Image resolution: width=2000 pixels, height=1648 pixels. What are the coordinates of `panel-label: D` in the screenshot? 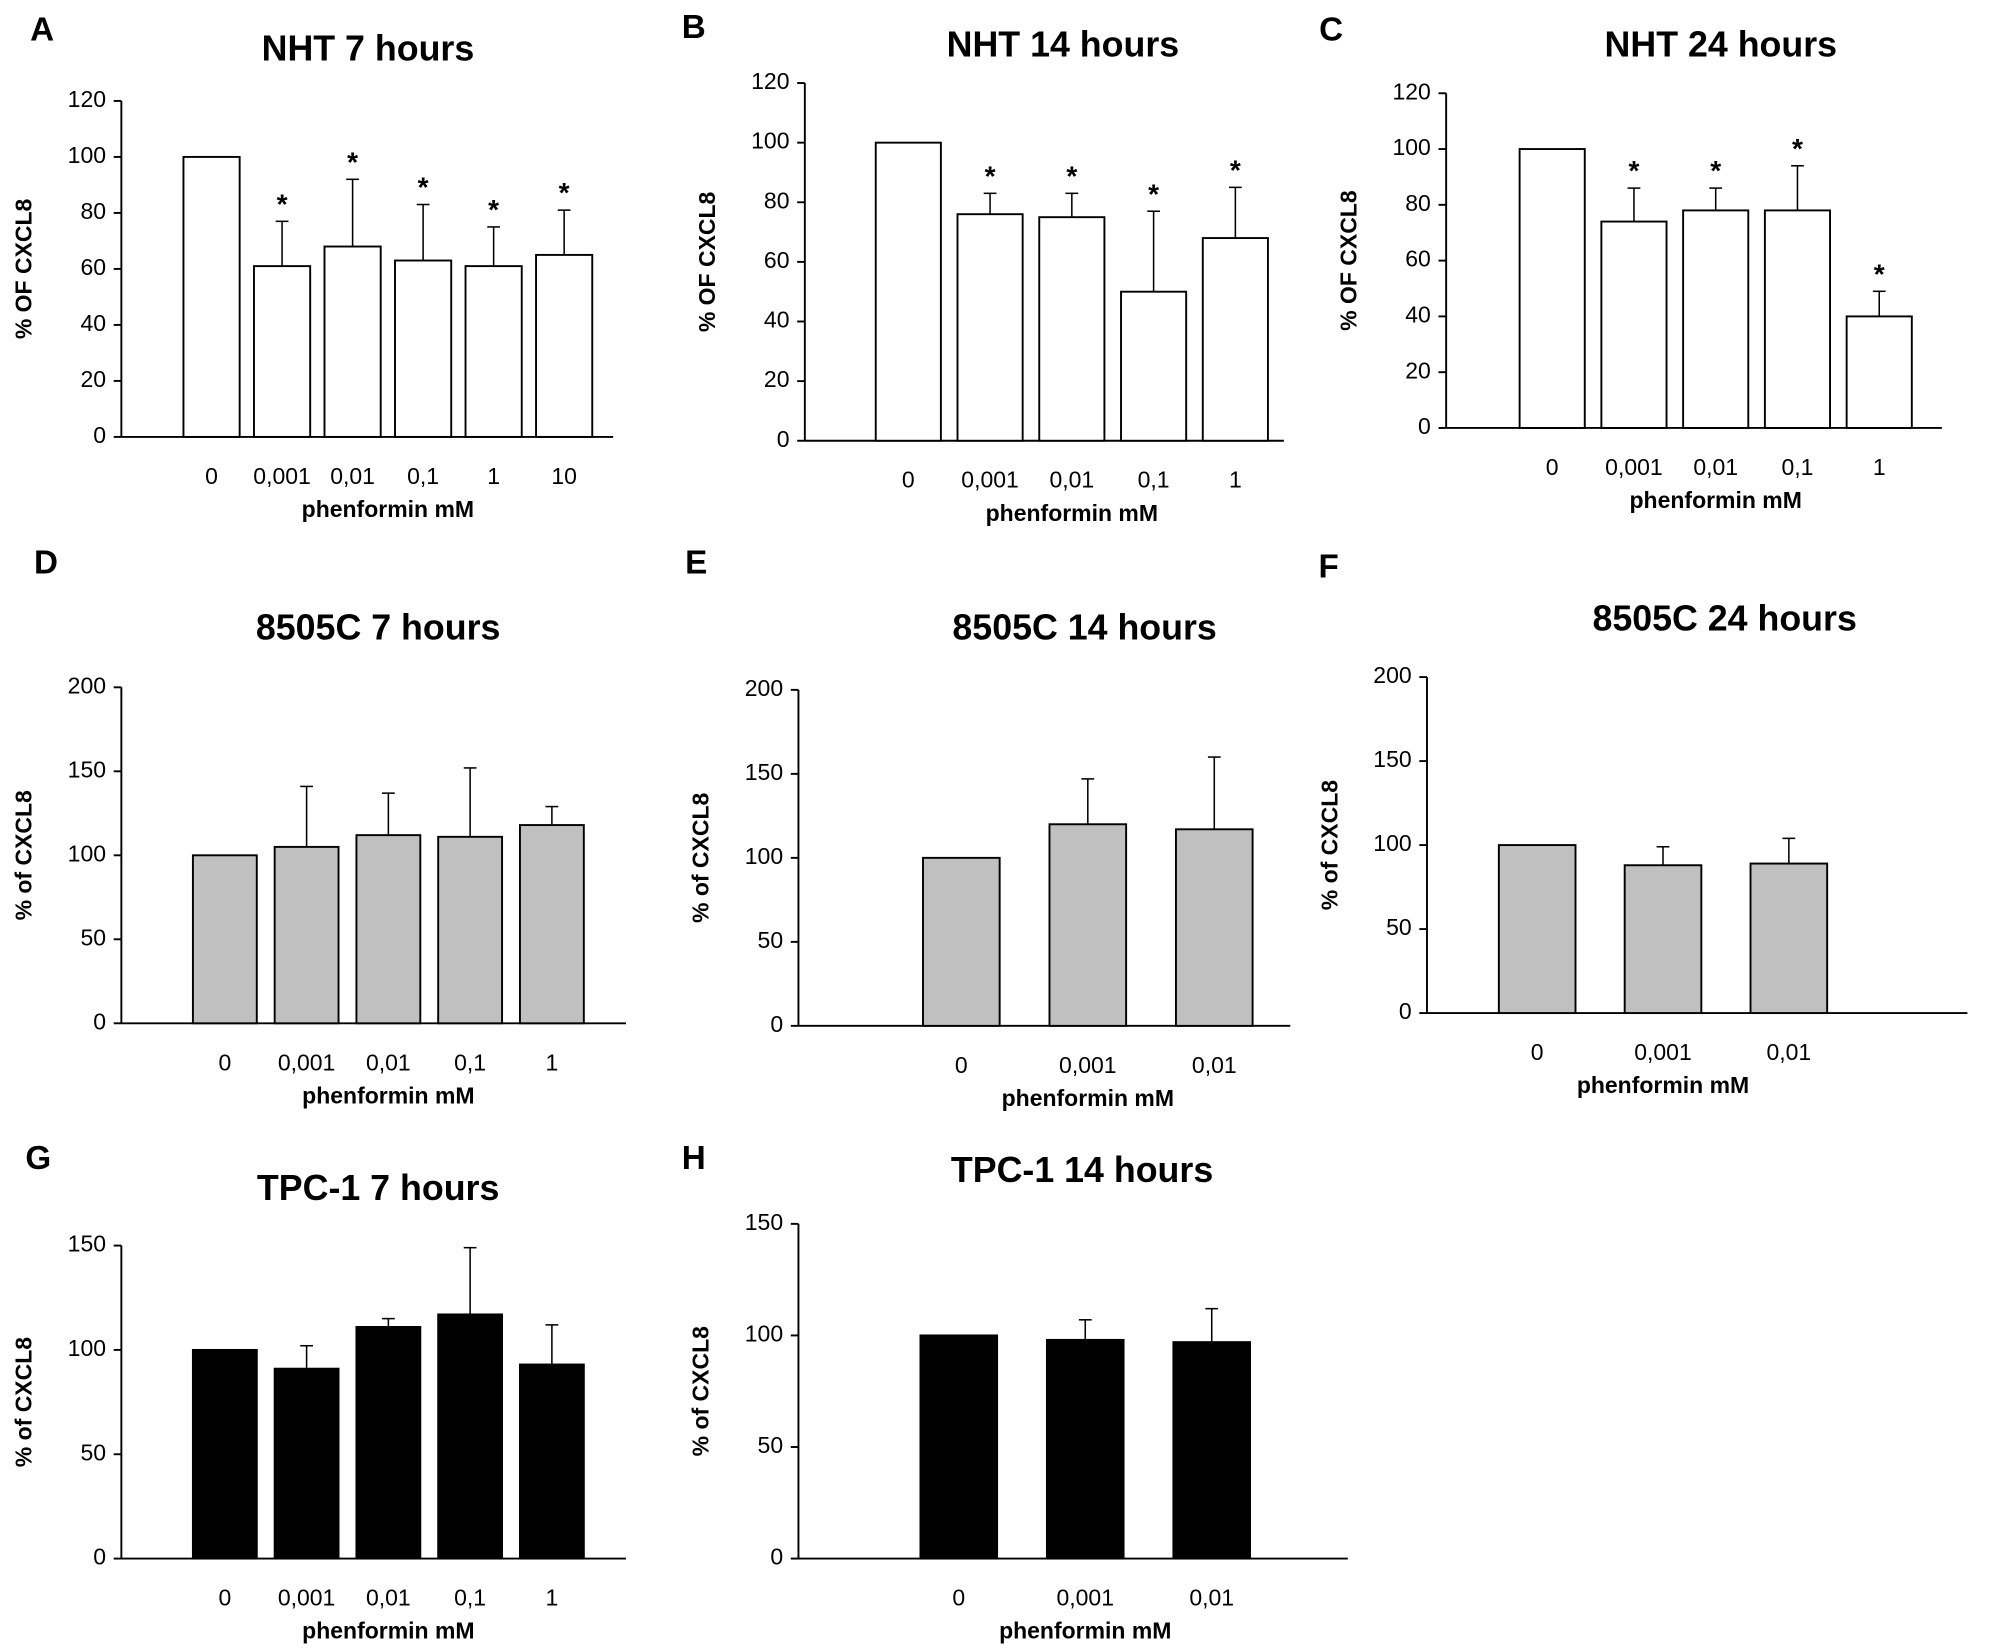 It's located at (46, 562).